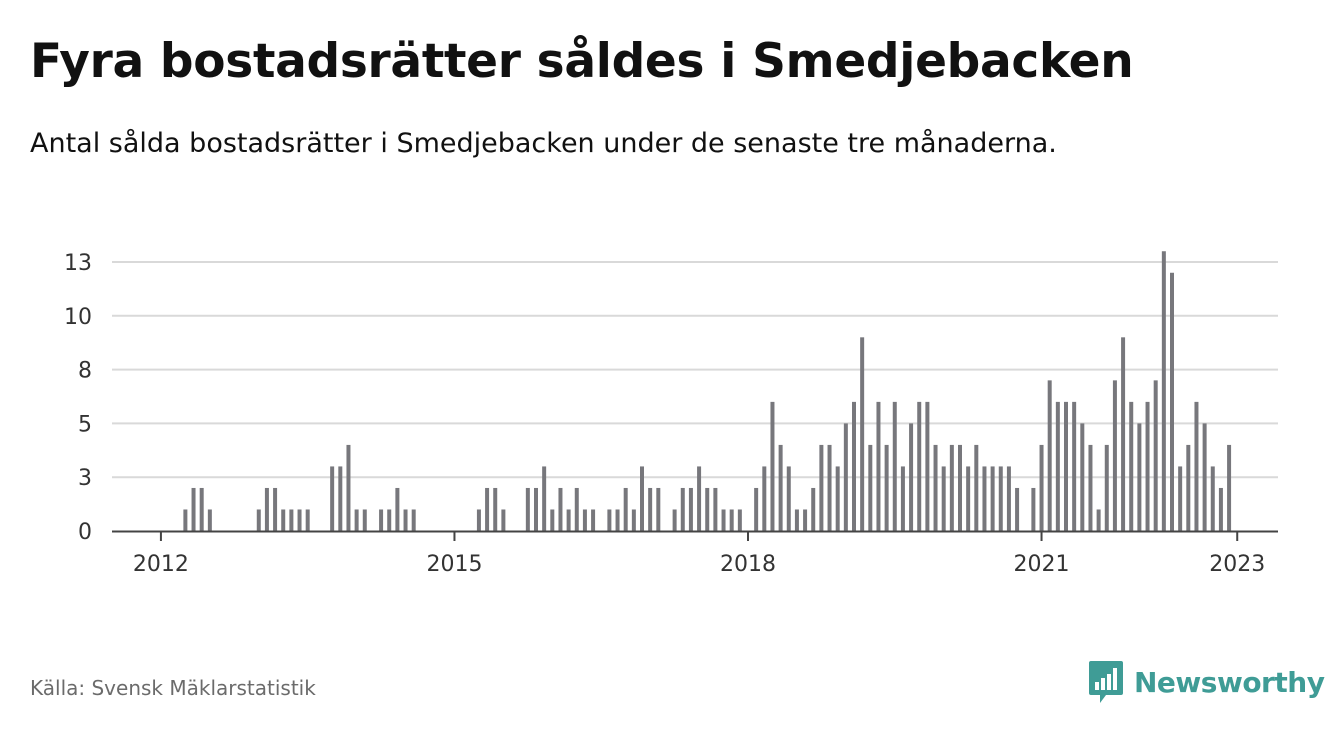 Image resolution: width=1340 pixels, height=734 pixels. What do you see at coordinates (78, 263) in the screenshot?
I see `y-tick-label: 13` at bounding box center [78, 263].